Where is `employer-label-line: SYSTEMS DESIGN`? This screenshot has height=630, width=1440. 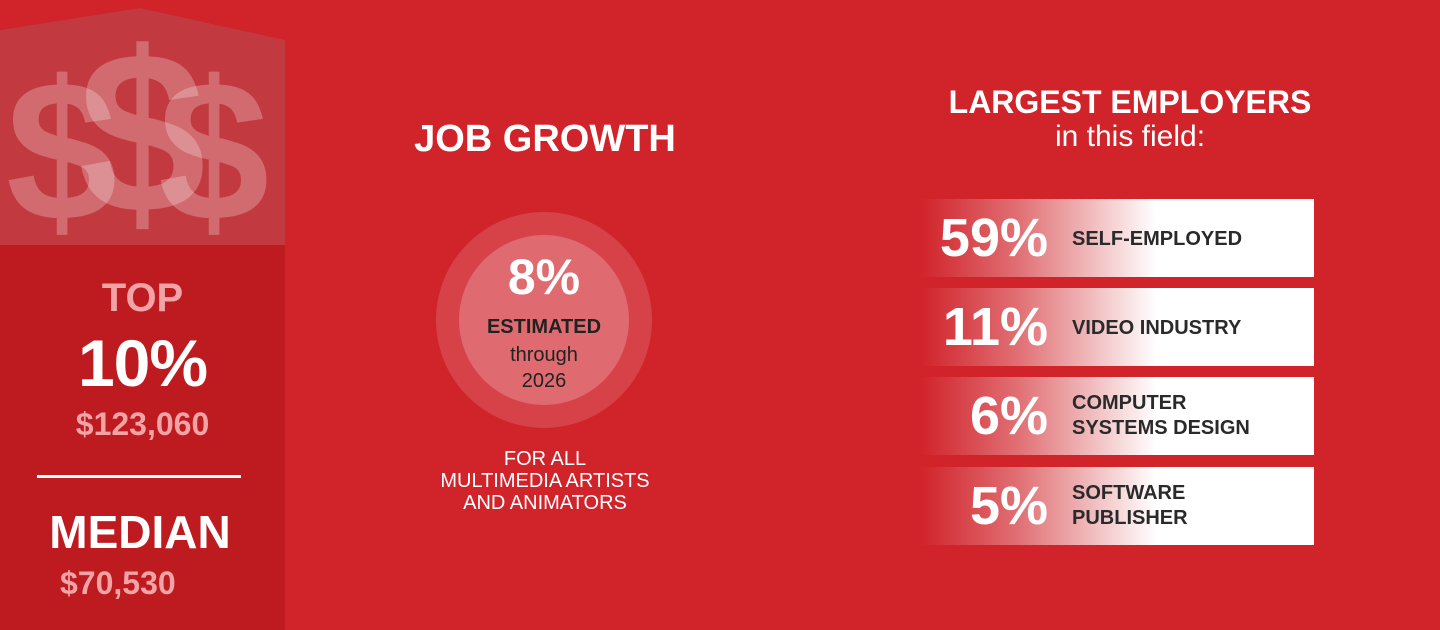 employer-label-line: SYSTEMS DESIGN is located at coordinates (1161, 428).